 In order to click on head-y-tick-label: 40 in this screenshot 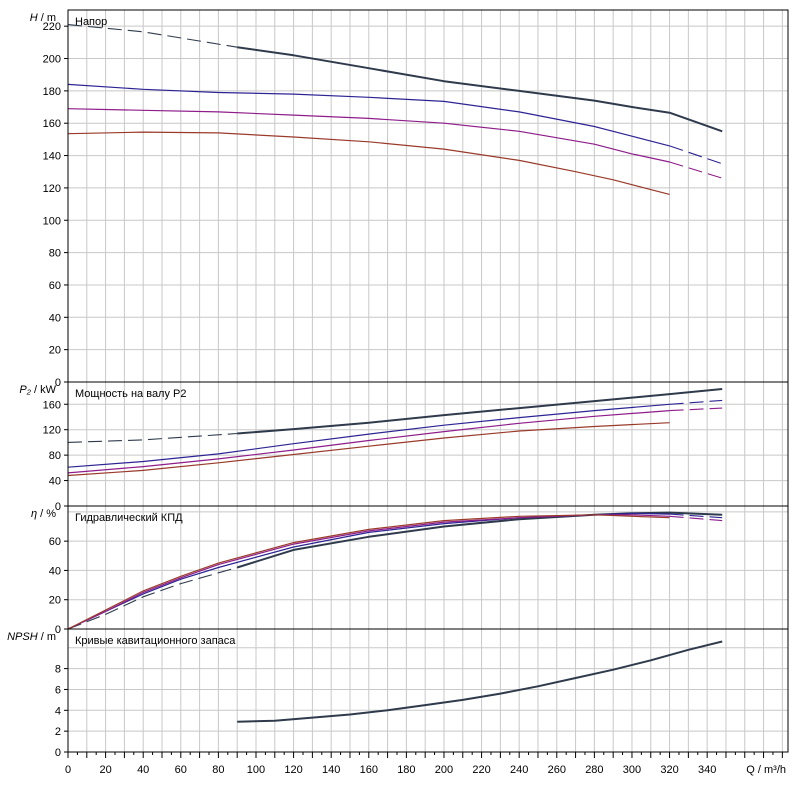, I will do `click(55, 318)`.